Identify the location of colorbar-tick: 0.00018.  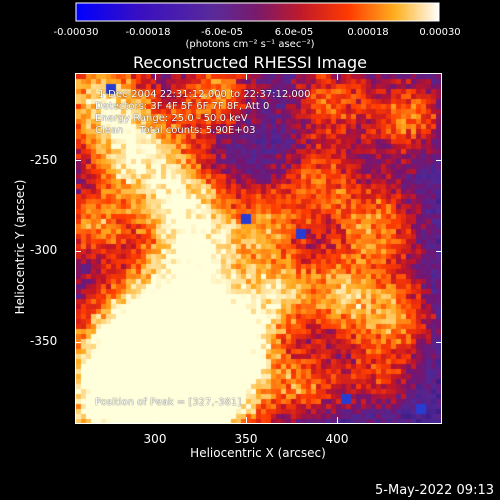
(368, 32).